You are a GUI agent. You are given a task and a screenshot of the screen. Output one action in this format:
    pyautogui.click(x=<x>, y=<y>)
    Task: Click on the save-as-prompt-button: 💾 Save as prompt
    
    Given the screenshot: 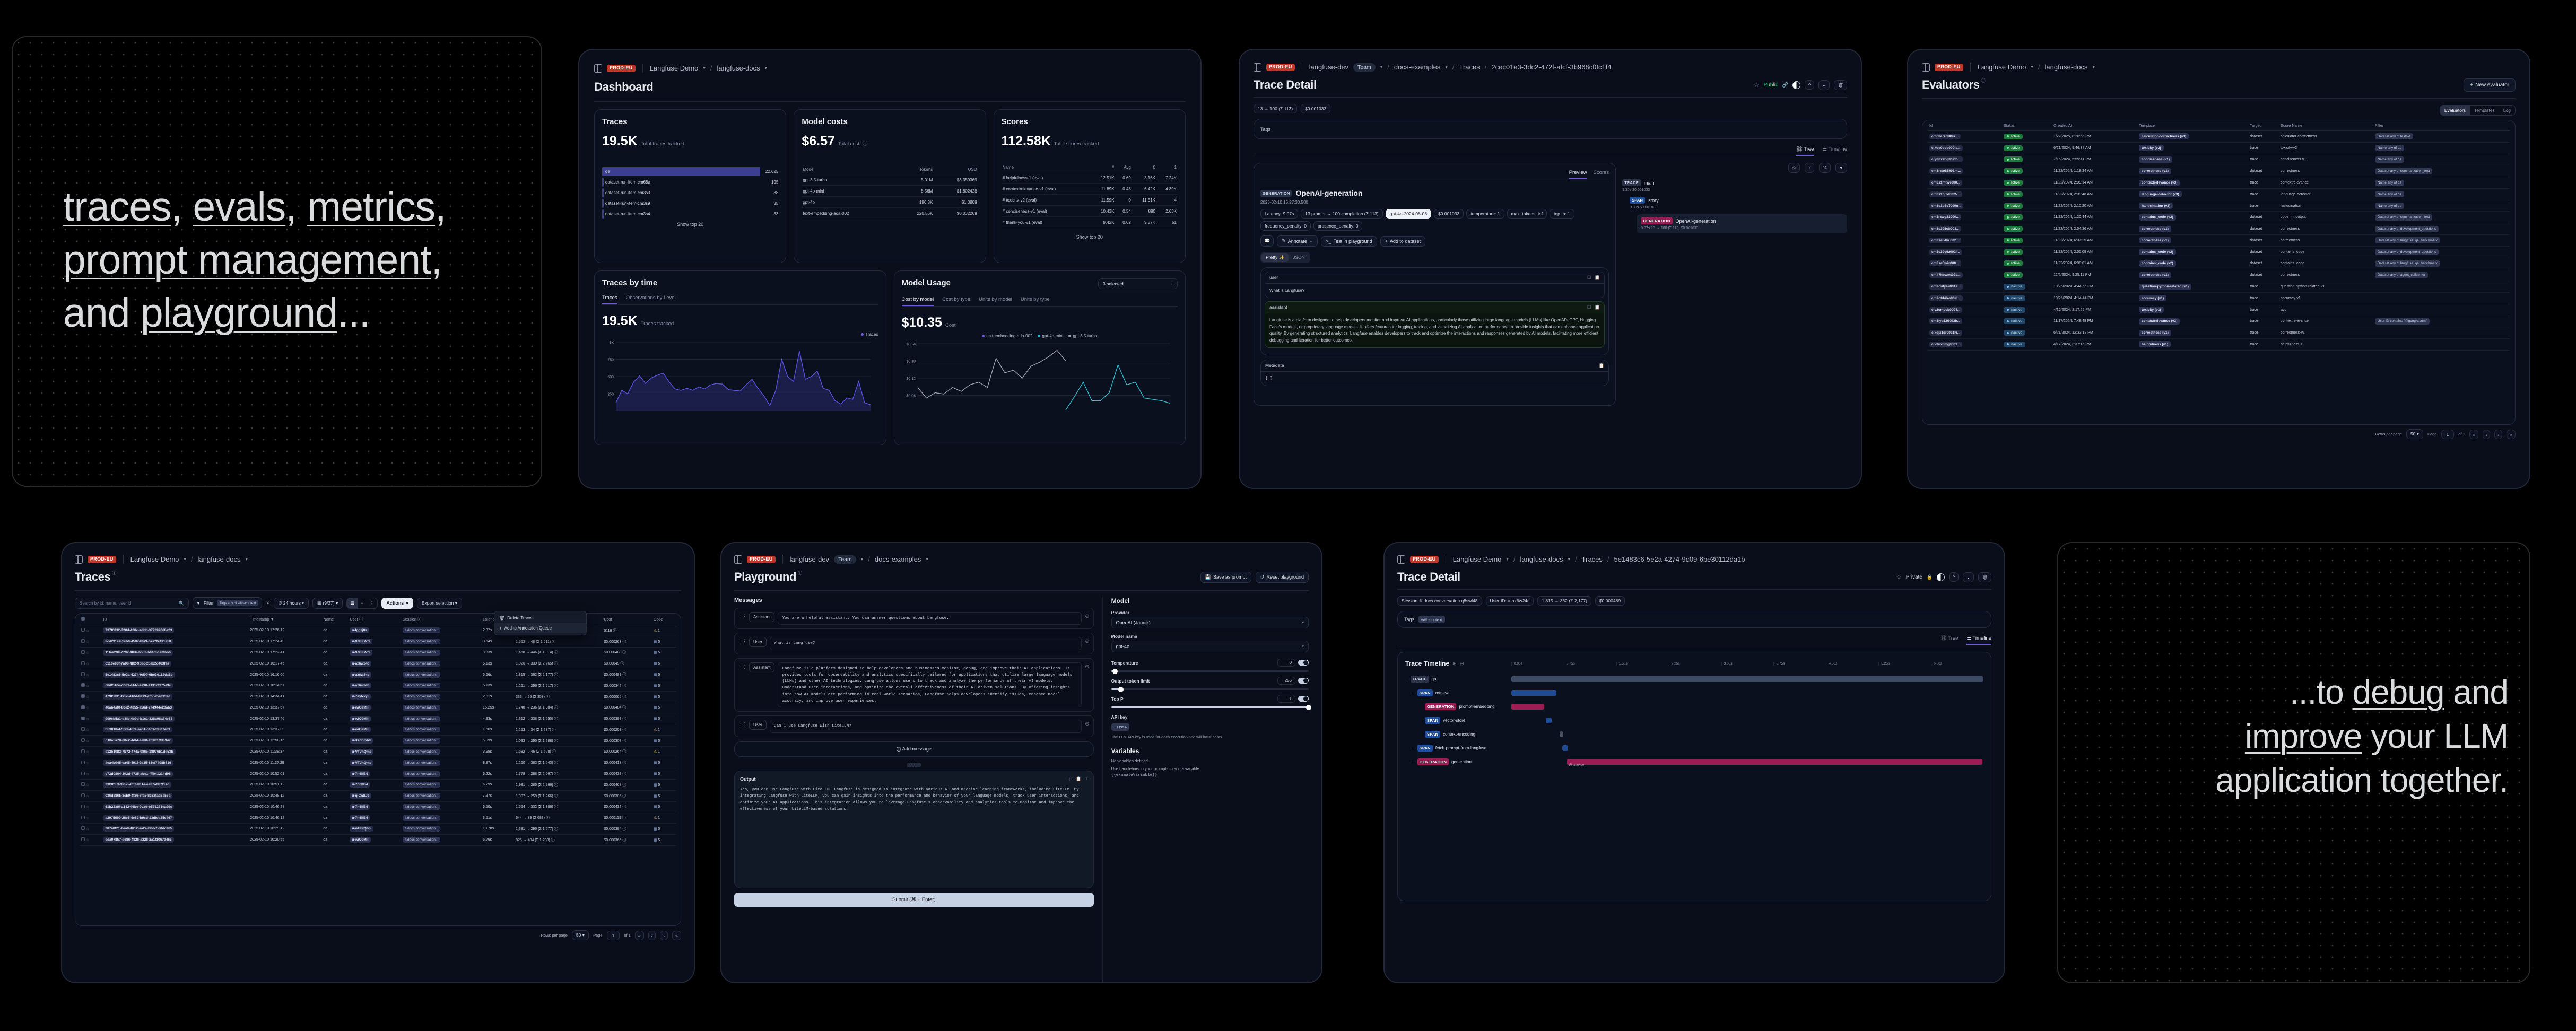 What is the action you would take?
    pyautogui.click(x=1226, y=577)
    